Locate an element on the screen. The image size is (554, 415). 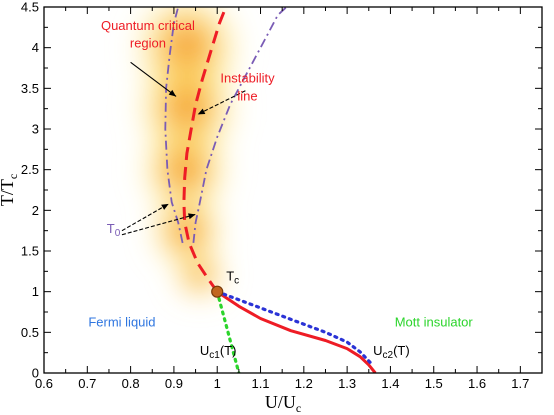
y-tick-label: 1 is located at coordinates (35, 291).